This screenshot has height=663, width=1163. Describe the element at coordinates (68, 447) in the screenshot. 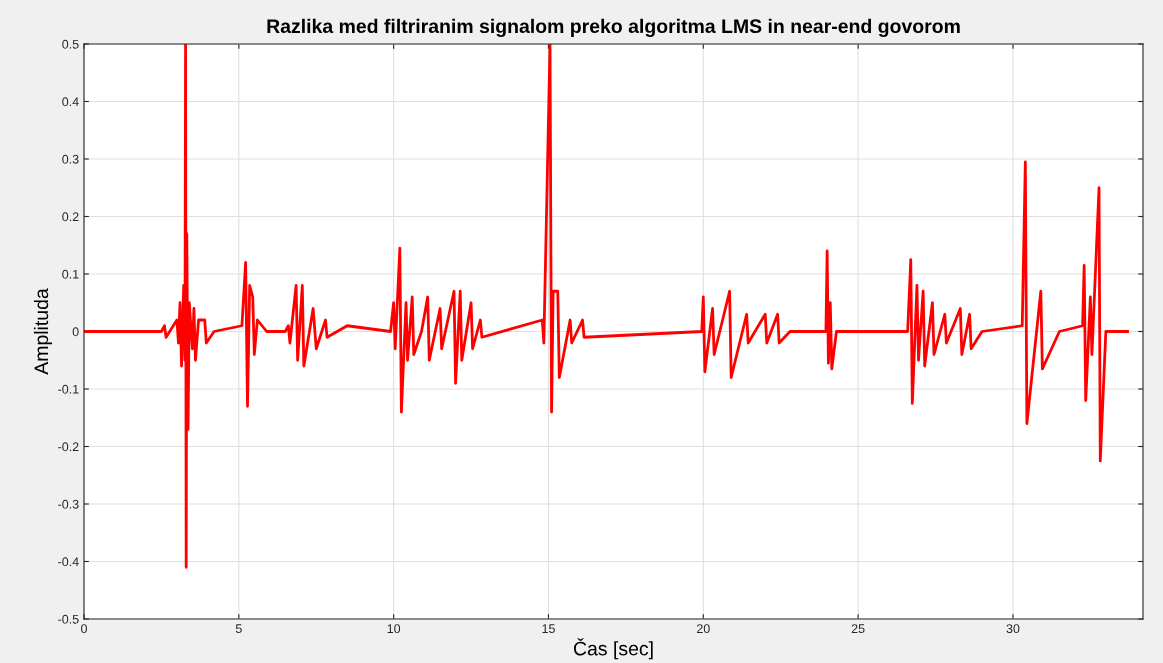

I see `y-tick-label: -0.2` at that location.